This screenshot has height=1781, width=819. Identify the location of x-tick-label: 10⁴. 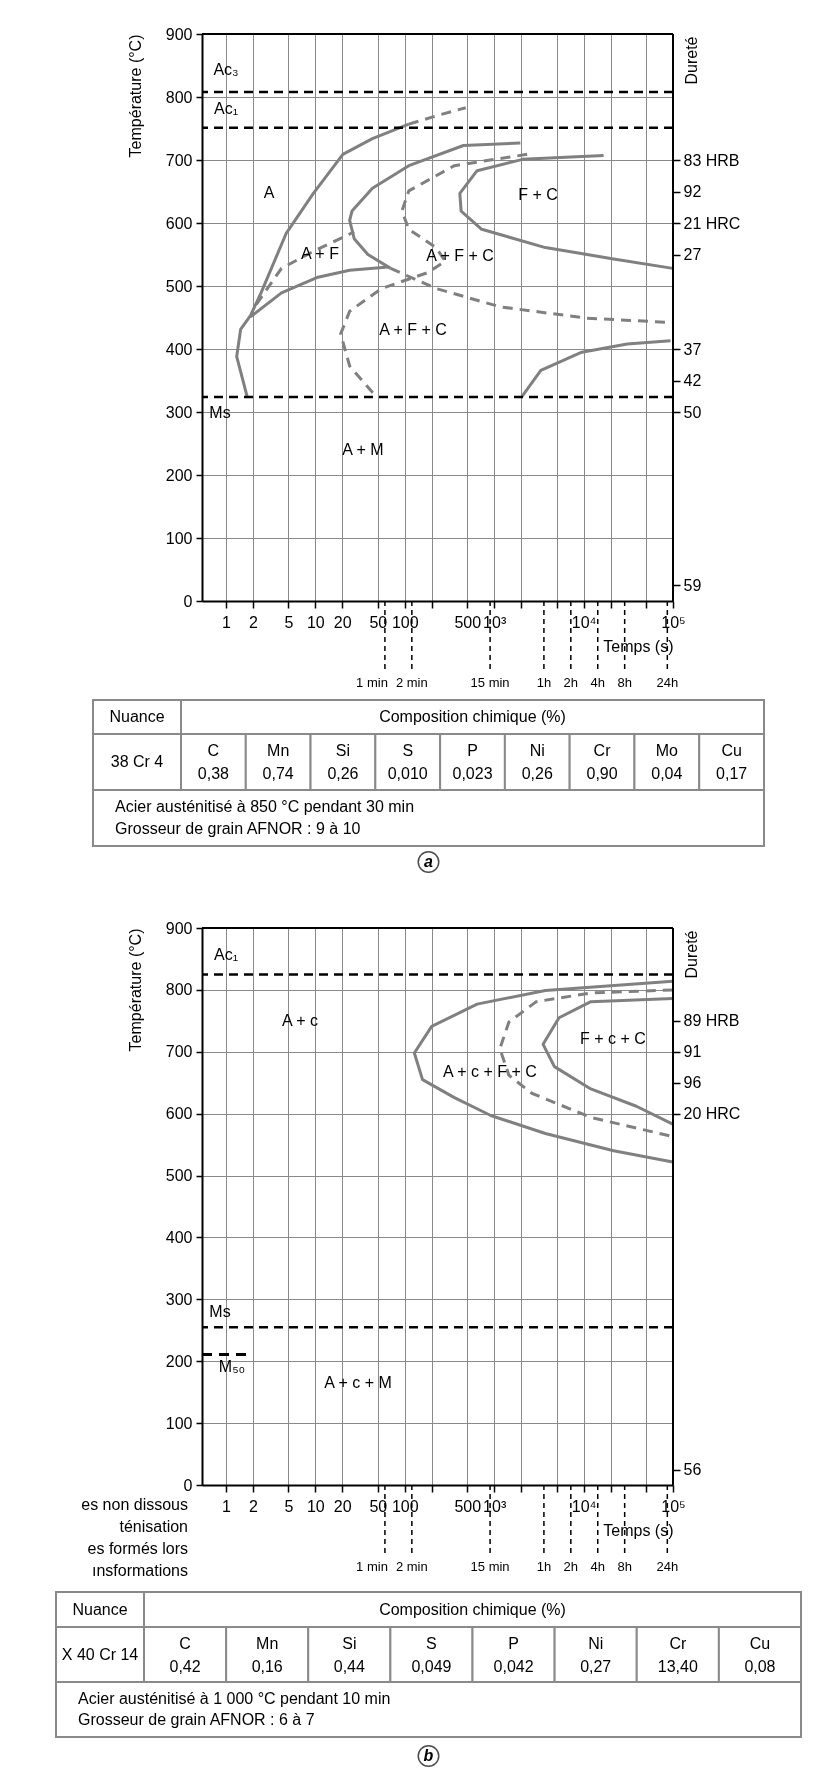
(584, 1506).